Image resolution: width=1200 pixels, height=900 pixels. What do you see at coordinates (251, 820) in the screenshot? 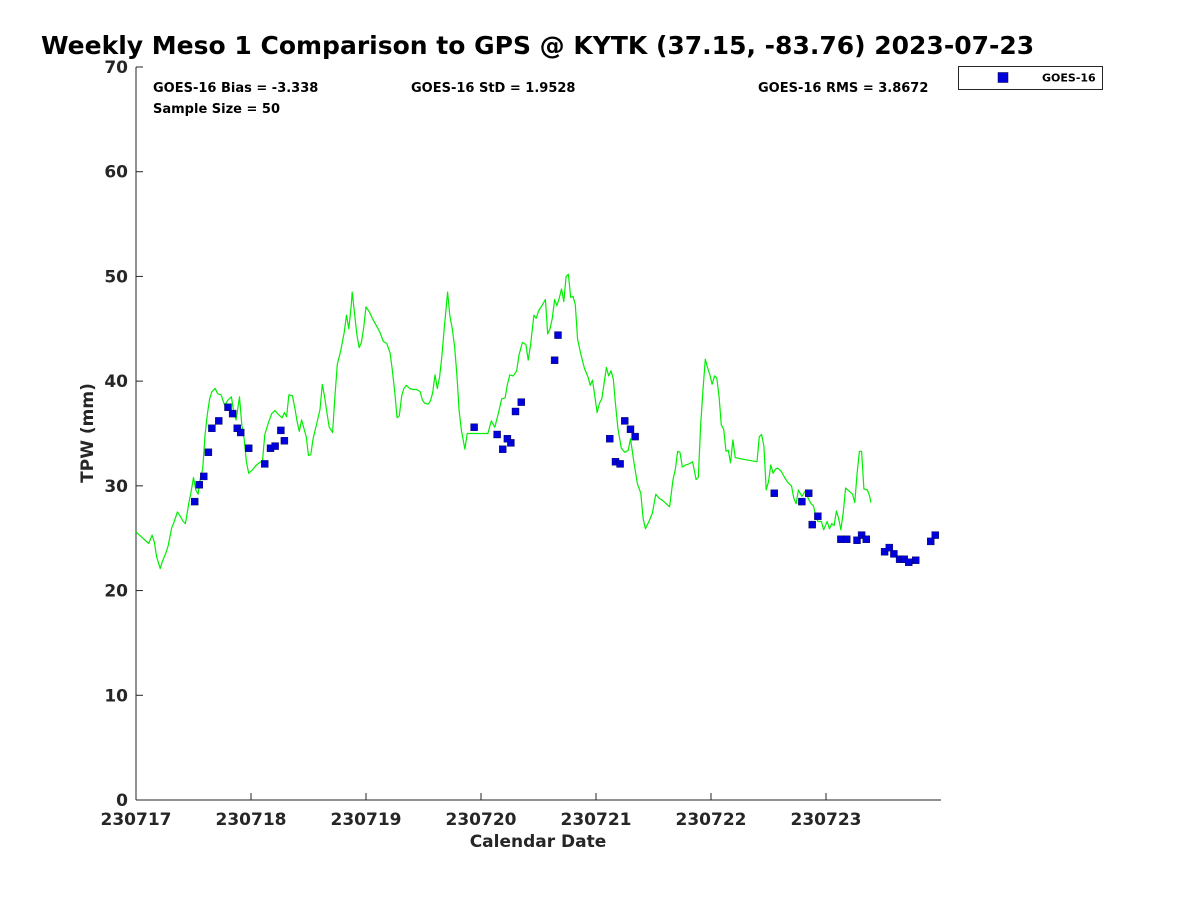
I see `x-tick-label: 230718` at bounding box center [251, 820].